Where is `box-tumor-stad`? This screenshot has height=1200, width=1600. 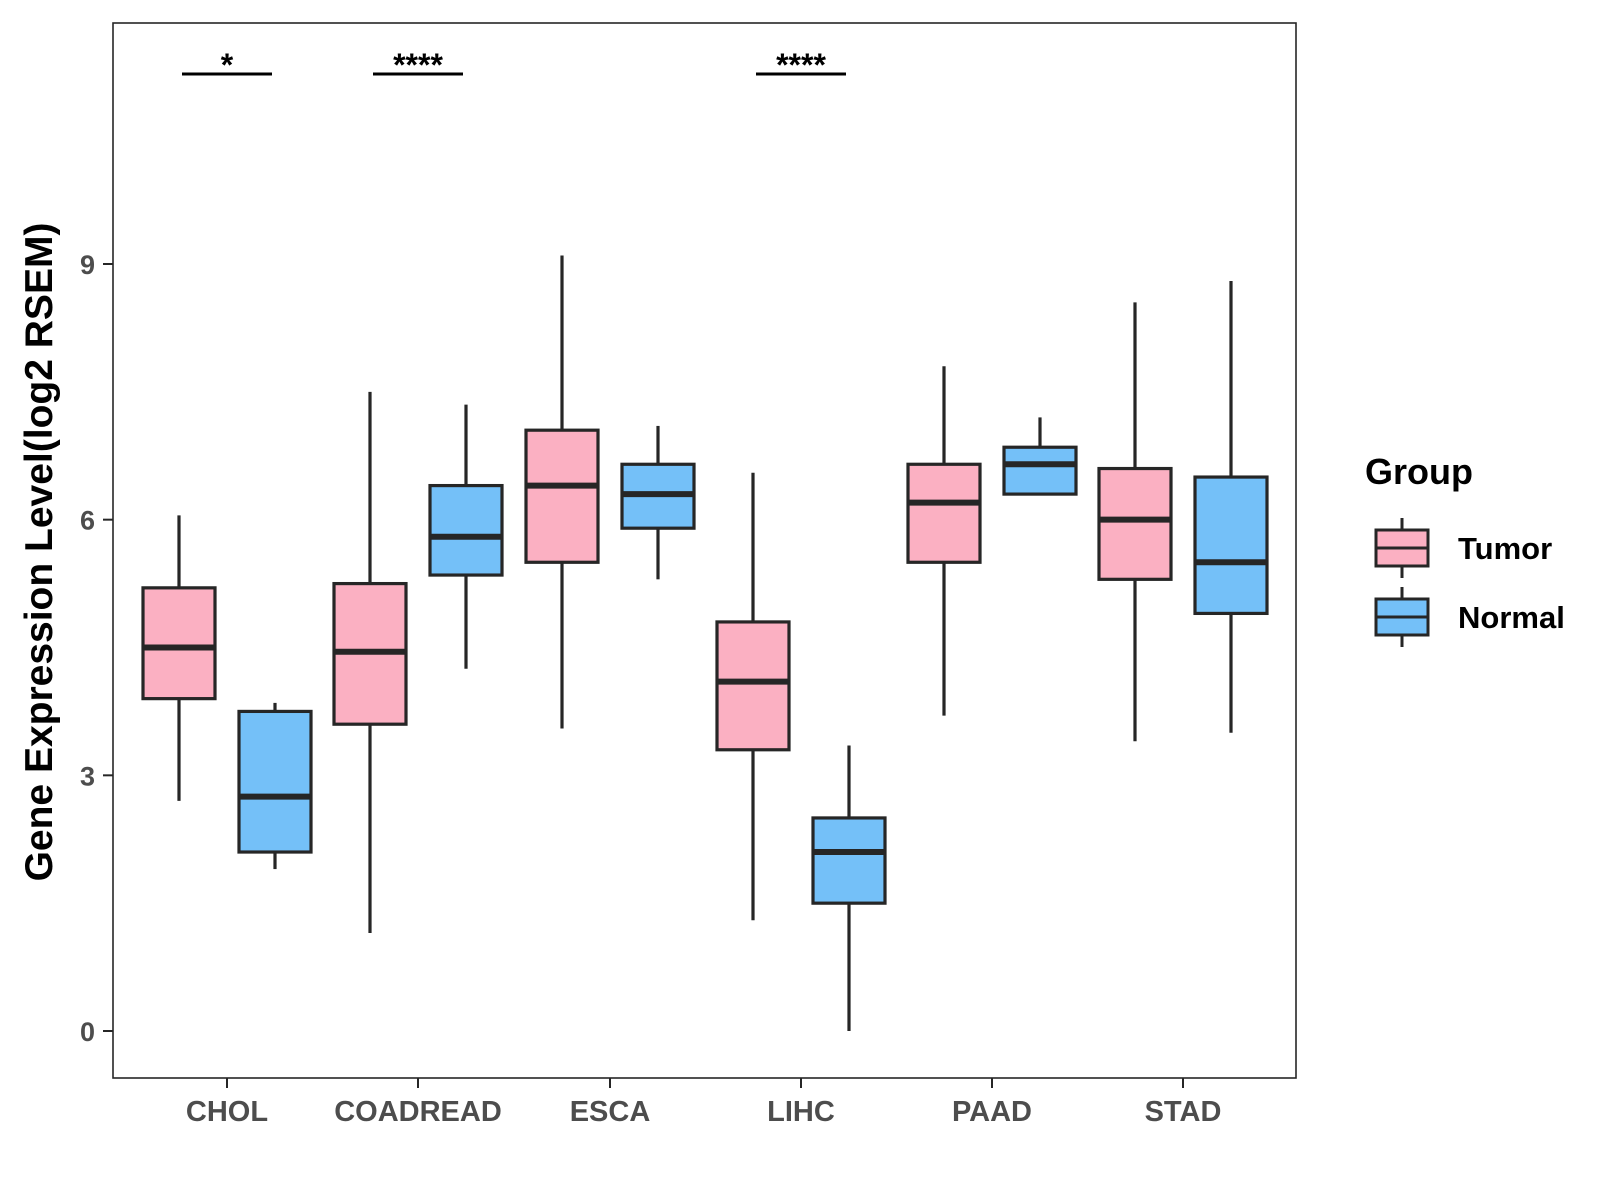
box-tumor-stad is located at coordinates (1135, 522).